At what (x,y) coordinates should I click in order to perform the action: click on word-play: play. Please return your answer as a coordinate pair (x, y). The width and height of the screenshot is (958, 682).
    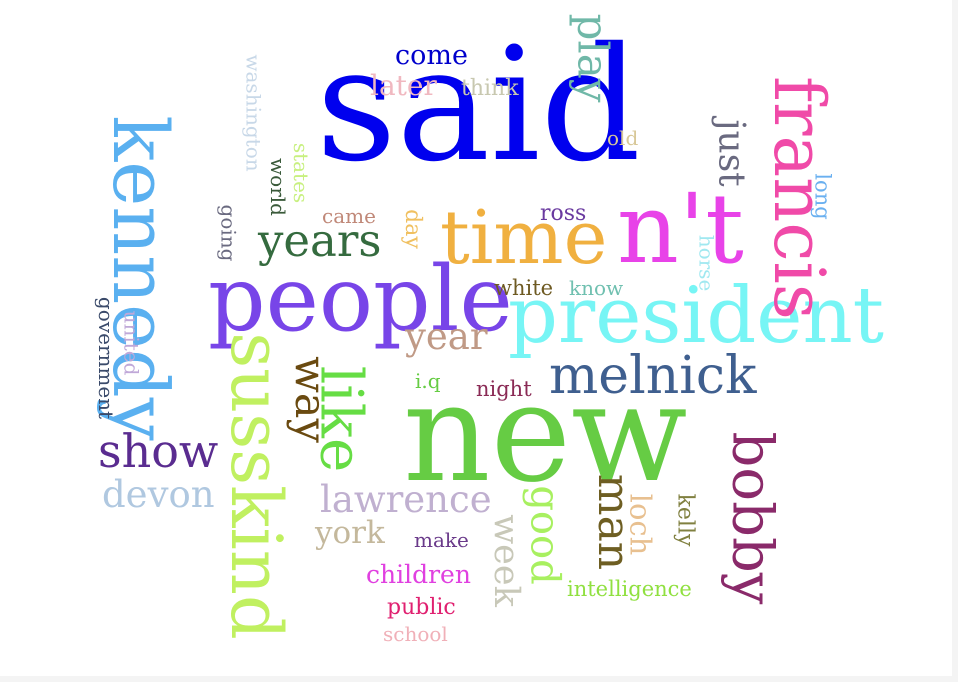
    Looking at the image, I should click on (593, 58).